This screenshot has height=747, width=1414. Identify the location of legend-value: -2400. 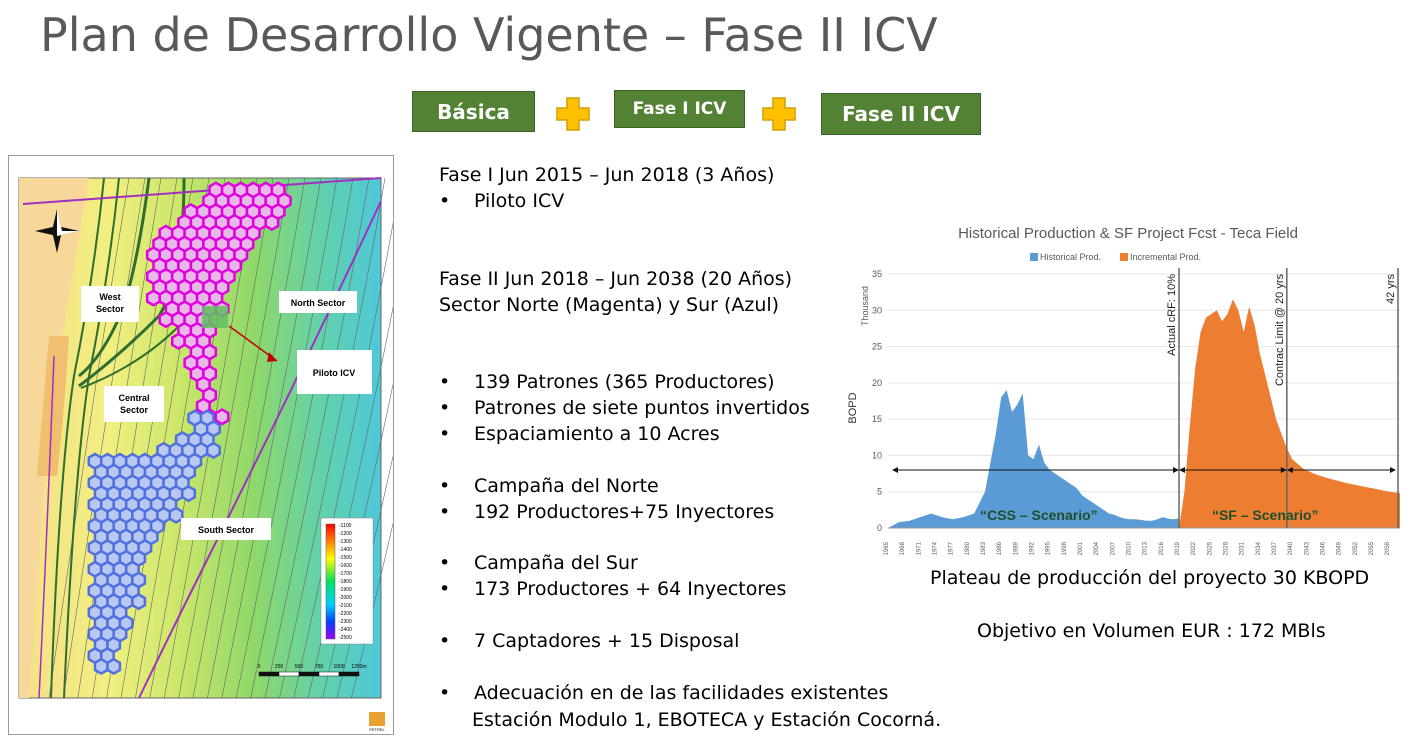
(345, 630).